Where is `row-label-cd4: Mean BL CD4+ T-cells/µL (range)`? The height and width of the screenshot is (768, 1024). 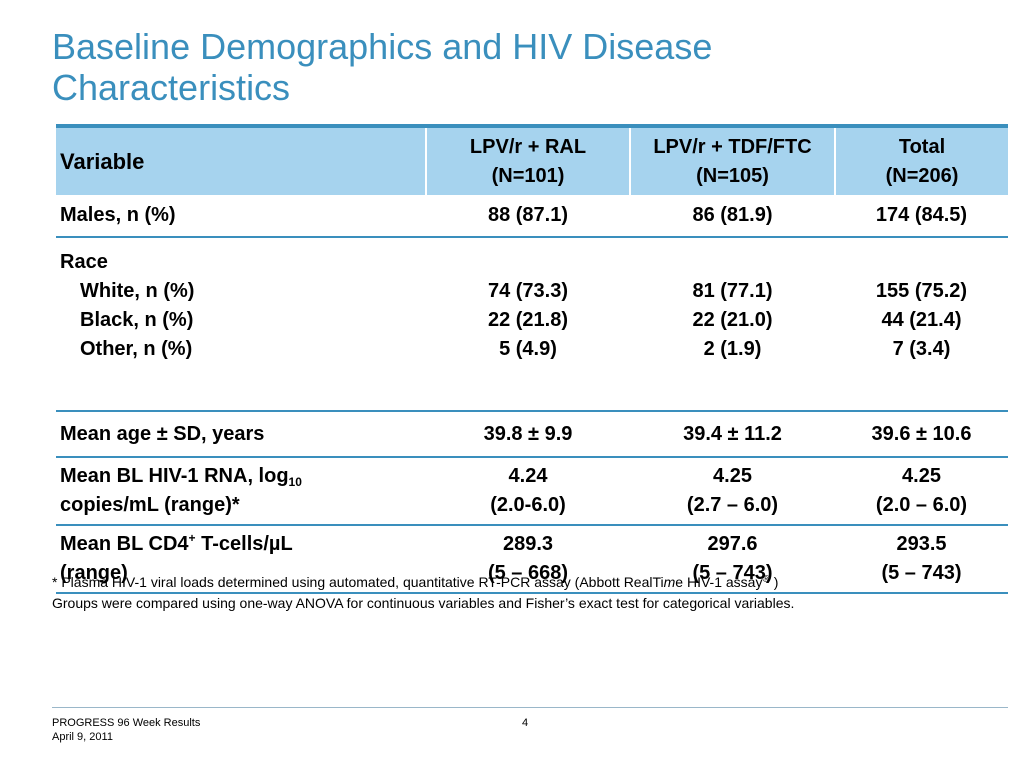 row-label-cd4: Mean BL CD4+ T-cells/µL (range) is located at coordinates (241, 559).